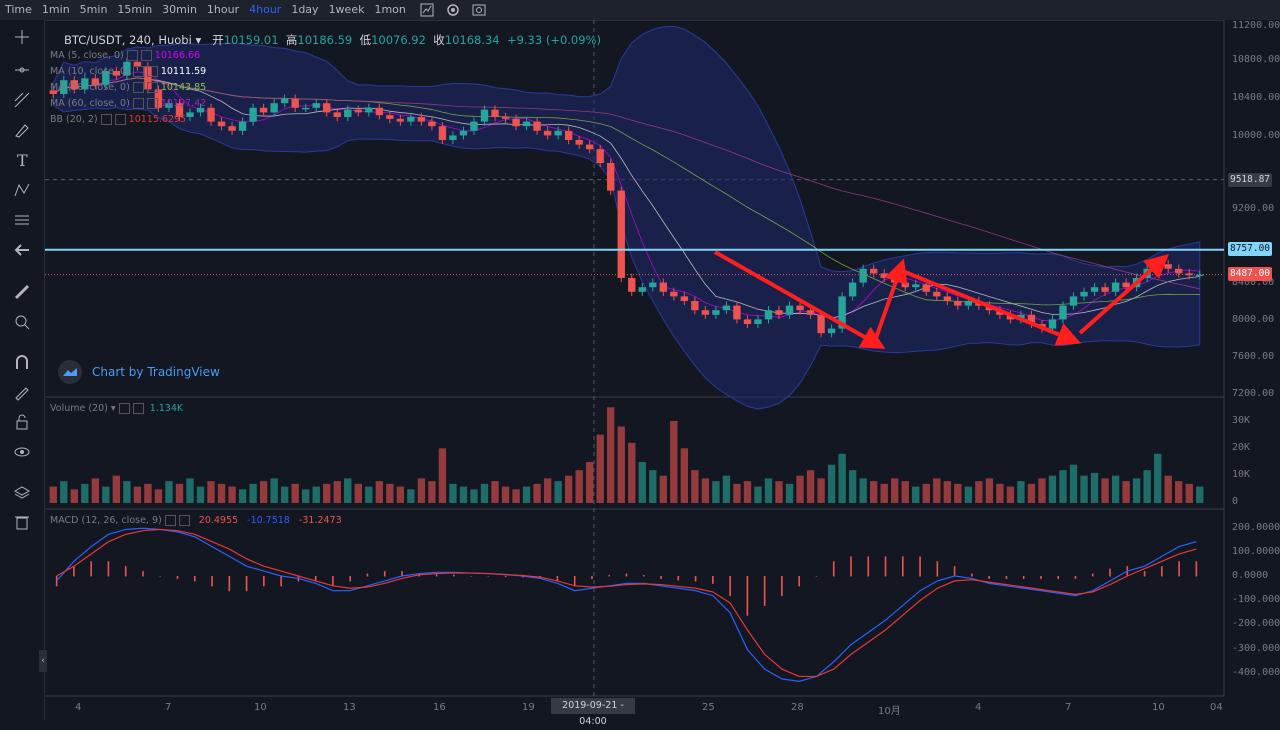  What do you see at coordinates (128, 103) in the screenshot?
I see `indicator-row: MA (60, close, 0) 10197.42` at bounding box center [128, 103].